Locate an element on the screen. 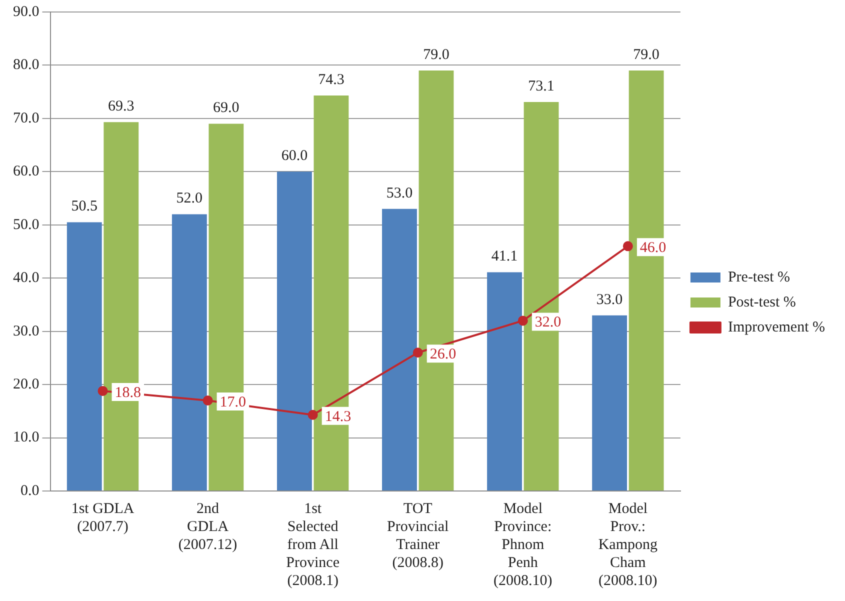 This screenshot has height=601, width=845. y-tick-label: 80.0 is located at coordinates (26, 65).